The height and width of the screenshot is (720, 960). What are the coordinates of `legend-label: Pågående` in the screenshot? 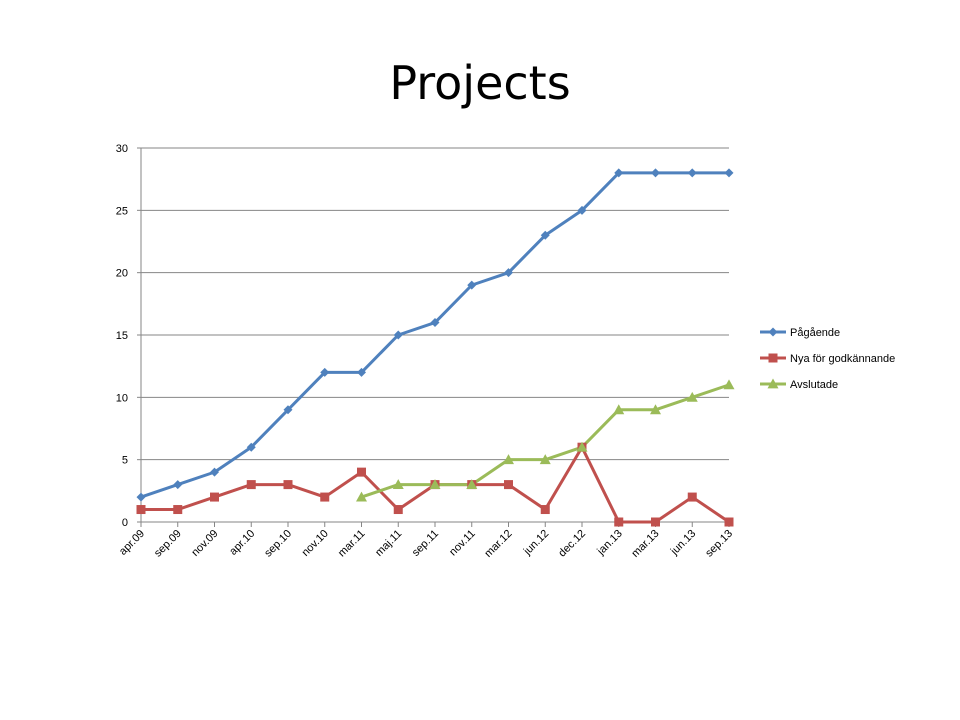 It's located at (815, 333).